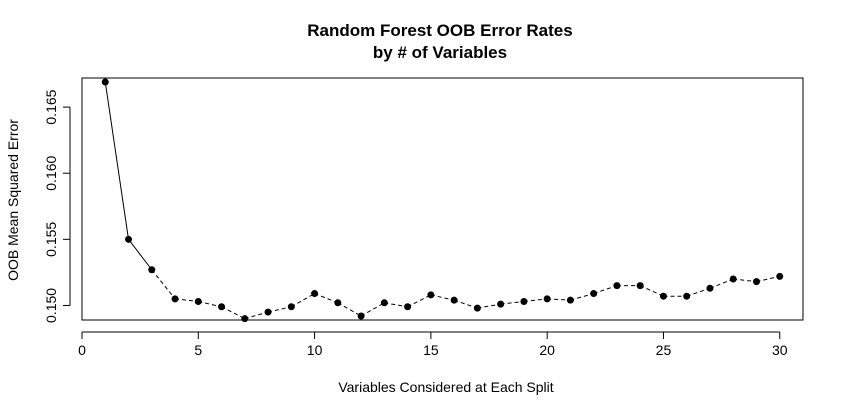 The width and height of the screenshot is (843, 418). I want to click on x-axis: 0 5 10 15 20 25 30, so click(433, 344).